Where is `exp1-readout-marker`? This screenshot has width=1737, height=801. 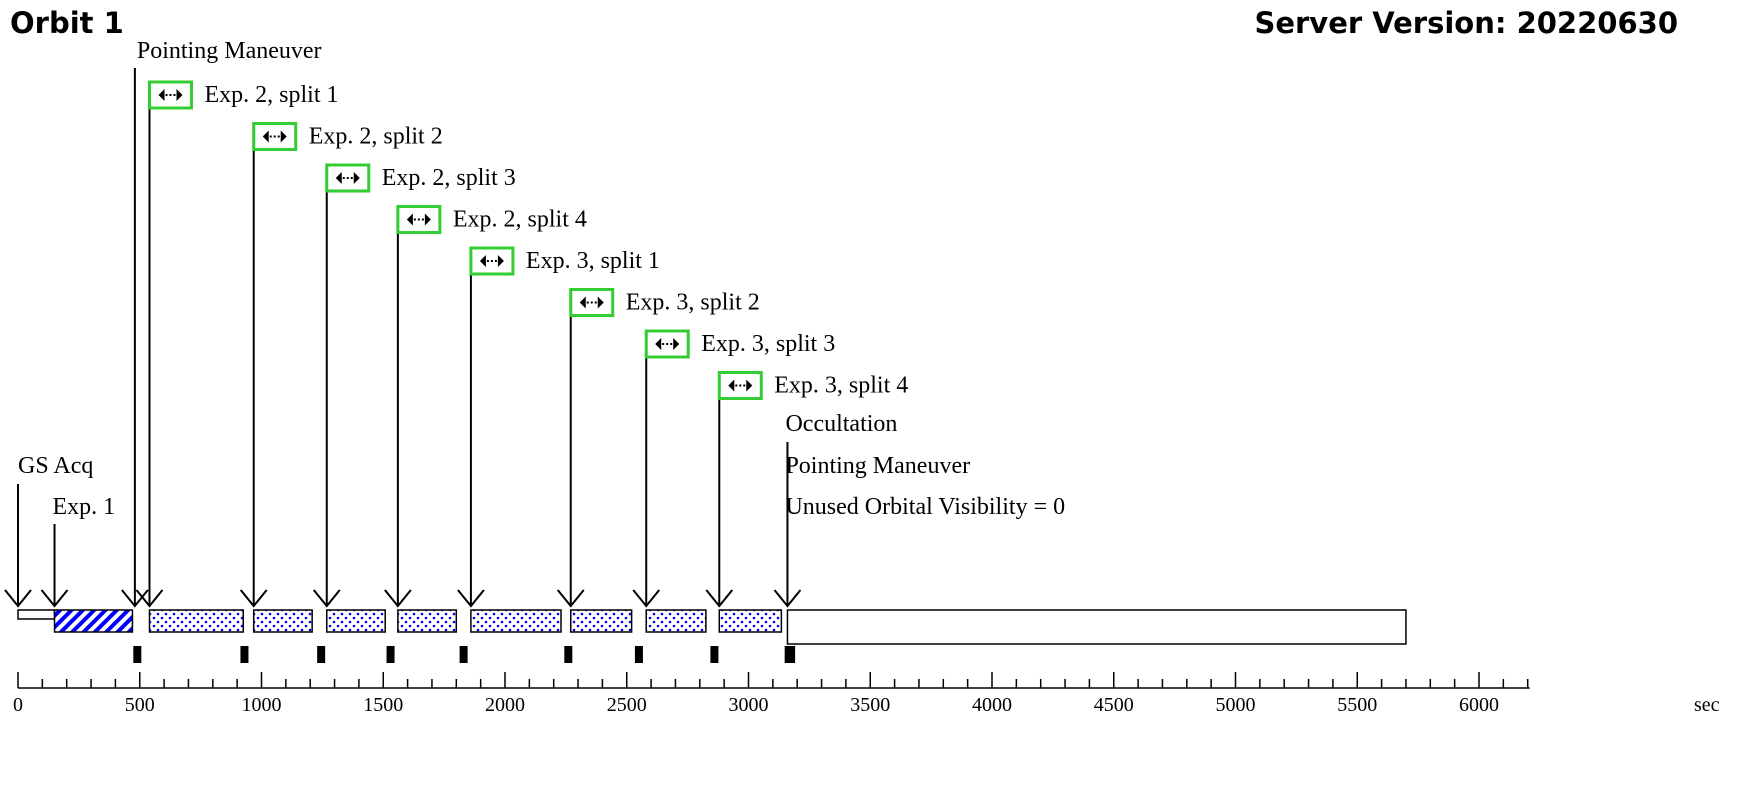 exp1-readout-marker is located at coordinates (137, 654).